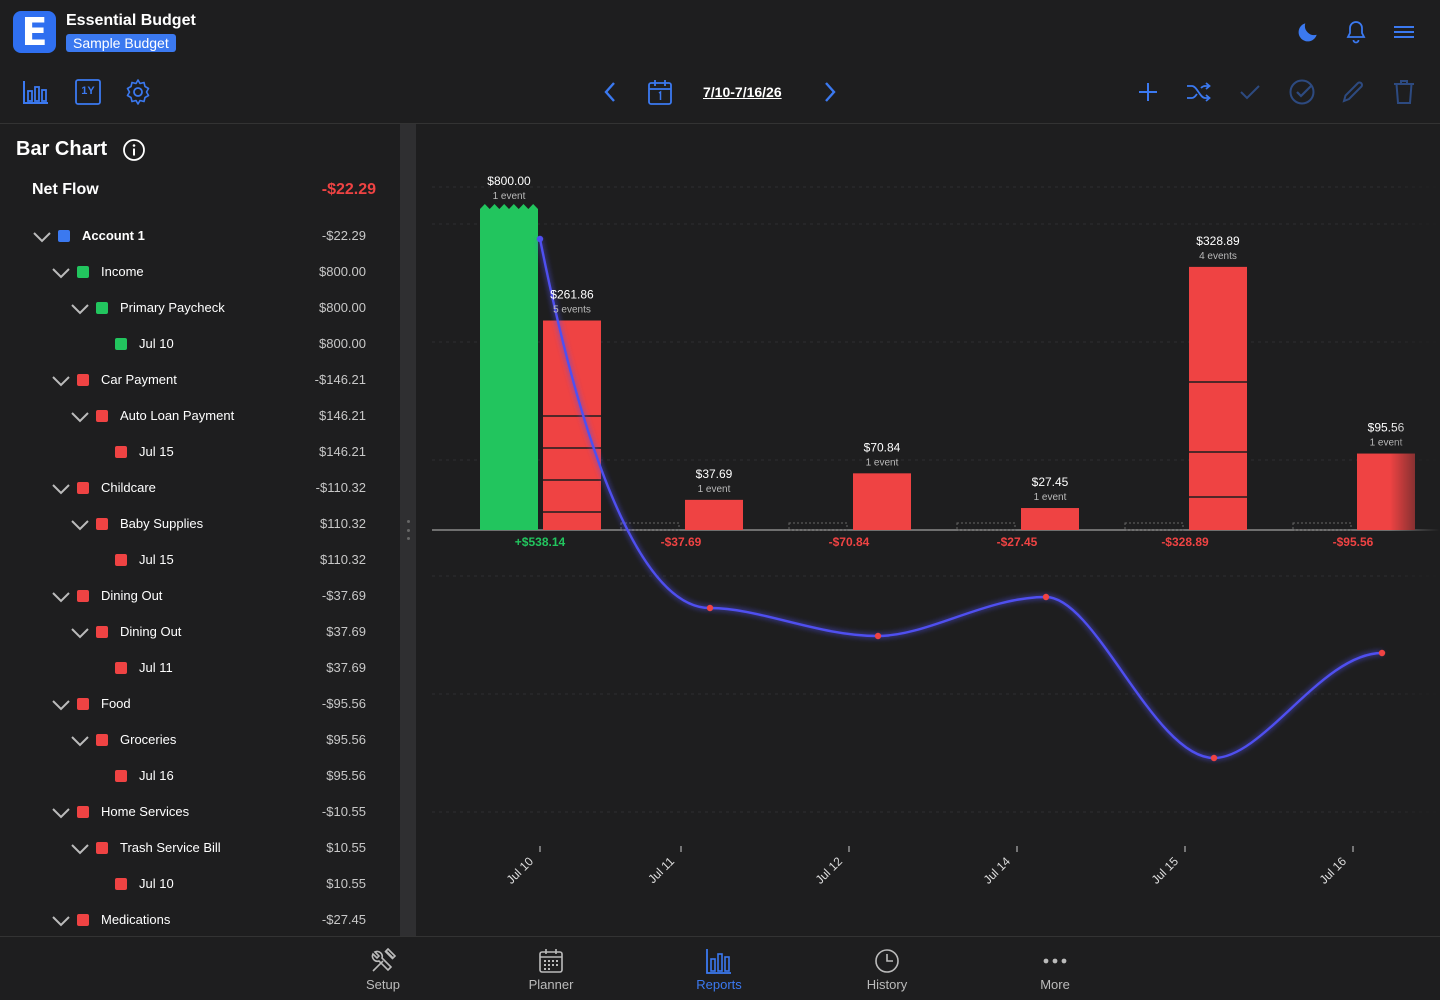  What do you see at coordinates (200, 453) in the screenshot?
I see `tree-row: Jul 15 $146.21` at bounding box center [200, 453].